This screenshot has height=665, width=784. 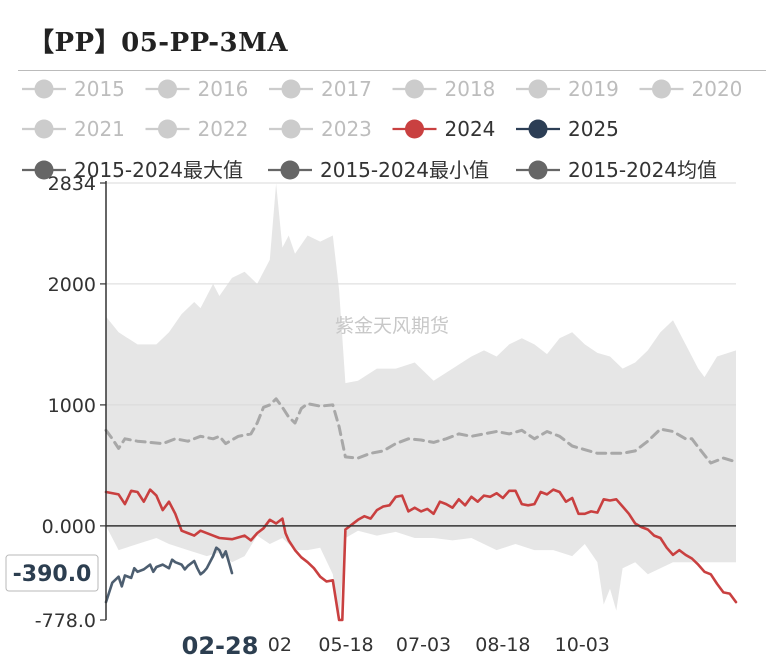 What do you see at coordinates (593, 89) in the screenshot?
I see `legend-label: 2019` at bounding box center [593, 89].